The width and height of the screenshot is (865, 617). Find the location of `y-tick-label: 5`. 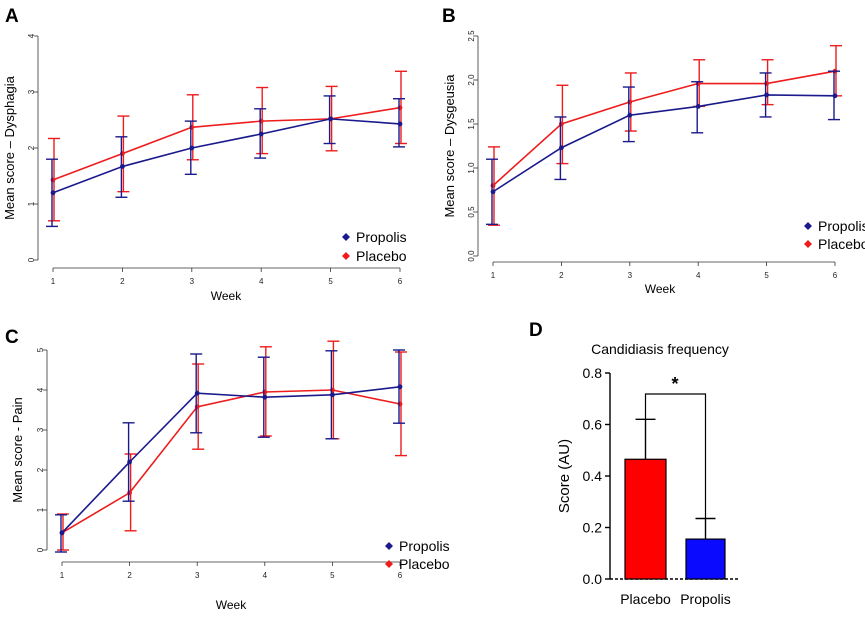

y-tick-label: 5 is located at coordinates (40, 349).